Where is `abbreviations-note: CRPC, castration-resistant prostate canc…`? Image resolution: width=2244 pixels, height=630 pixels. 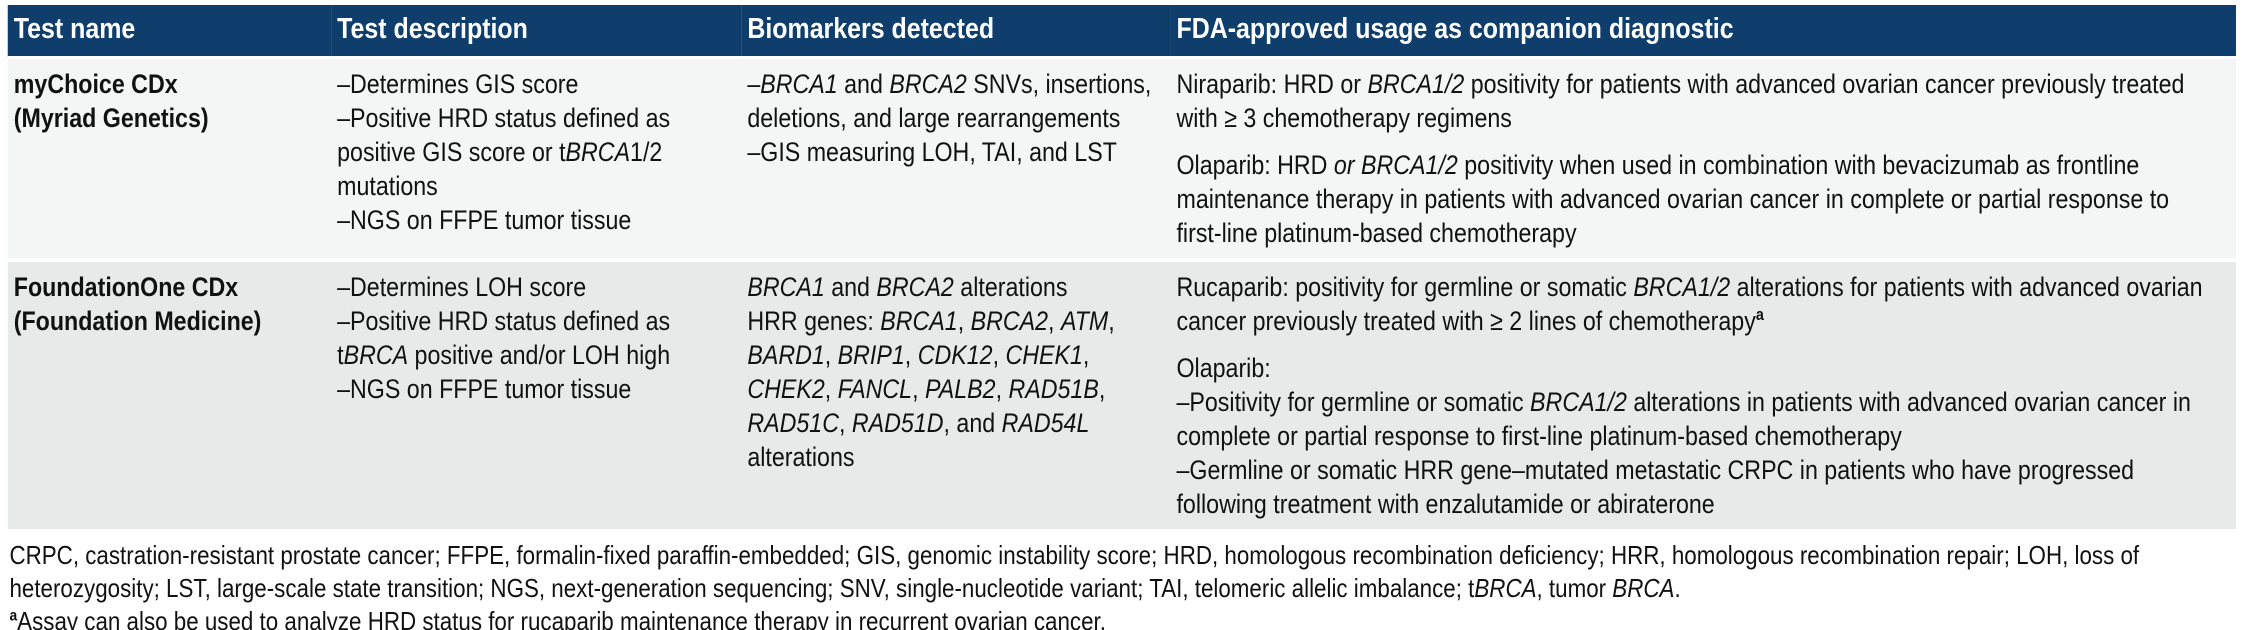 abbreviations-note: CRPC, castration-resistant prostate canc… is located at coordinates (1077, 571).